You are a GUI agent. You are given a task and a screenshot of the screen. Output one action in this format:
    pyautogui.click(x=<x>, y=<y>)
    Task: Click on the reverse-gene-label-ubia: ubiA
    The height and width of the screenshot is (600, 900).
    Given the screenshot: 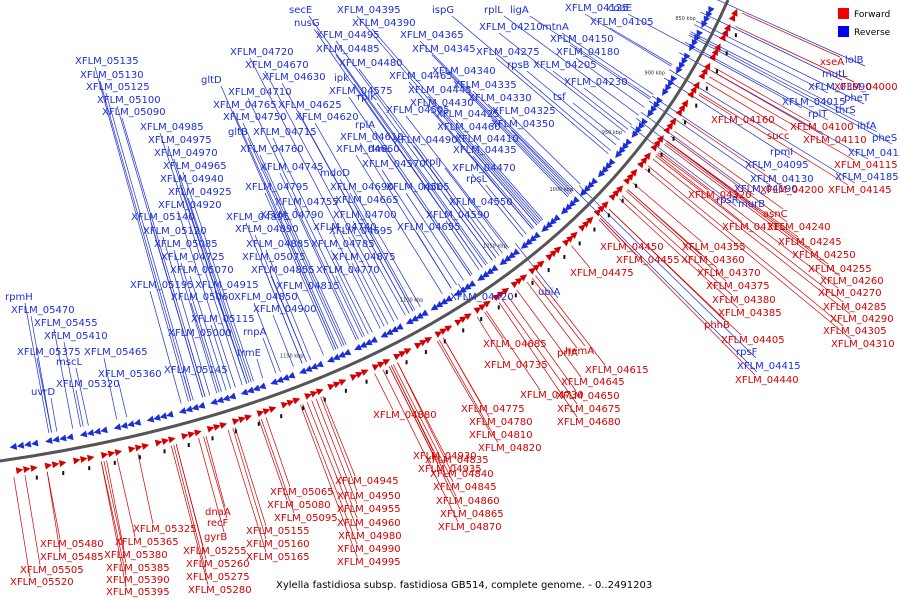 What is the action you would take?
    pyautogui.click(x=549, y=292)
    